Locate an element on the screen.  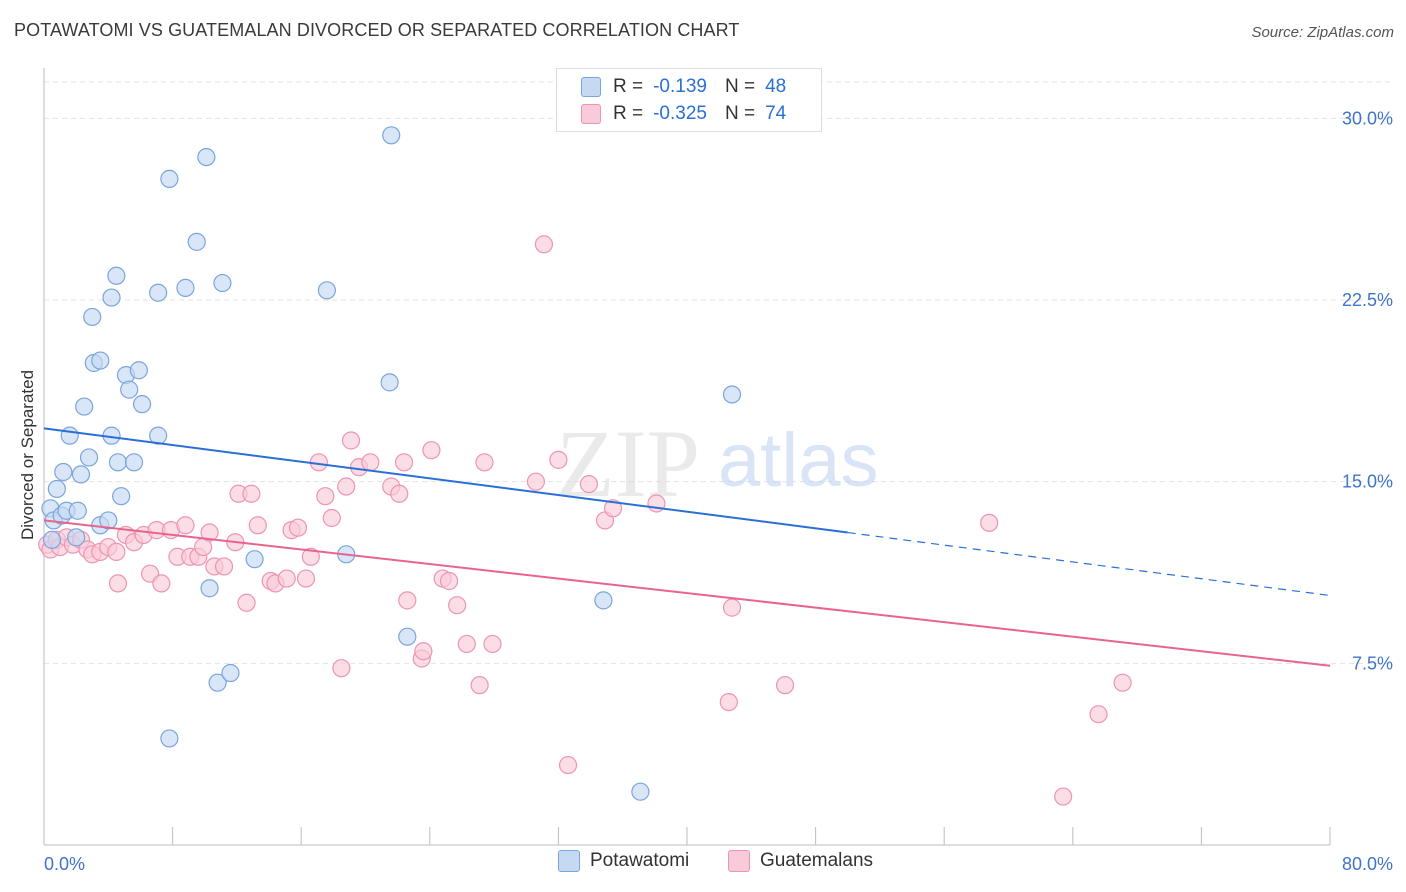
potawatomi-trend-line is located at coordinates (445, 480).